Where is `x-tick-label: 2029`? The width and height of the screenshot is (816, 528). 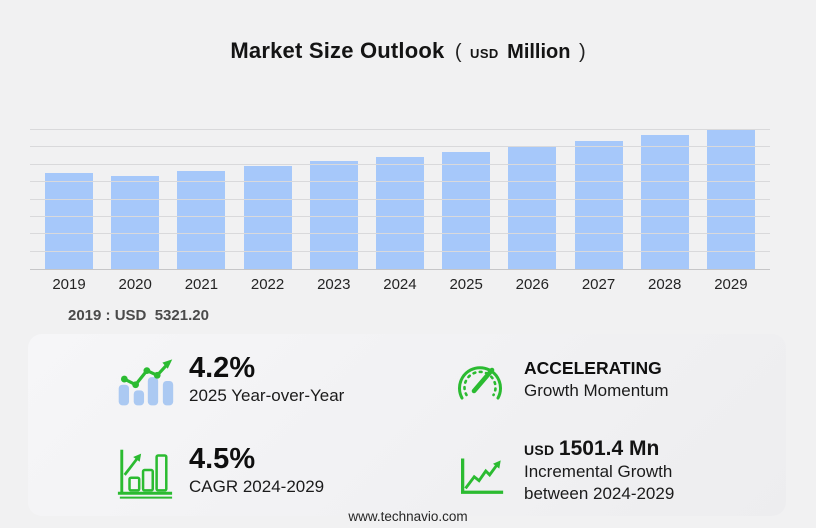
x-tick-label: 2029 is located at coordinates (731, 284).